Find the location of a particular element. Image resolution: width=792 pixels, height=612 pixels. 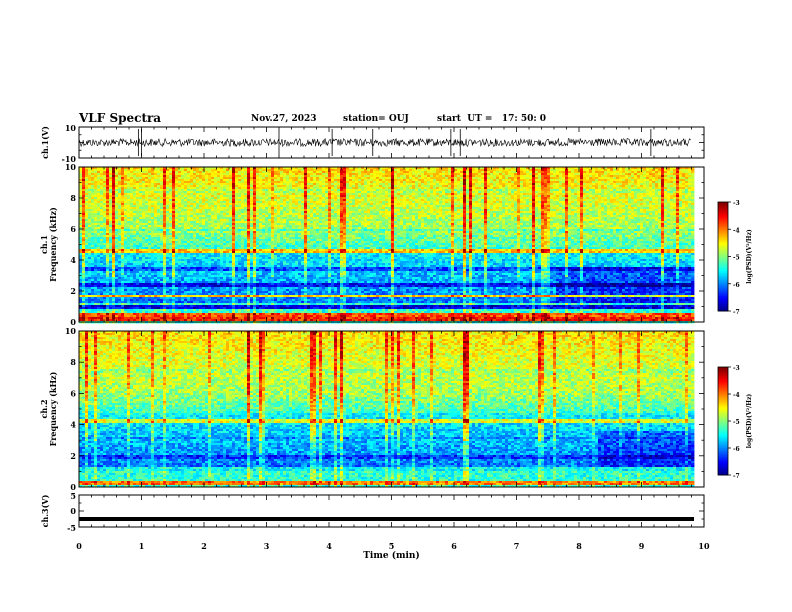

y-tick-label: -5 is located at coordinates (71, 528).